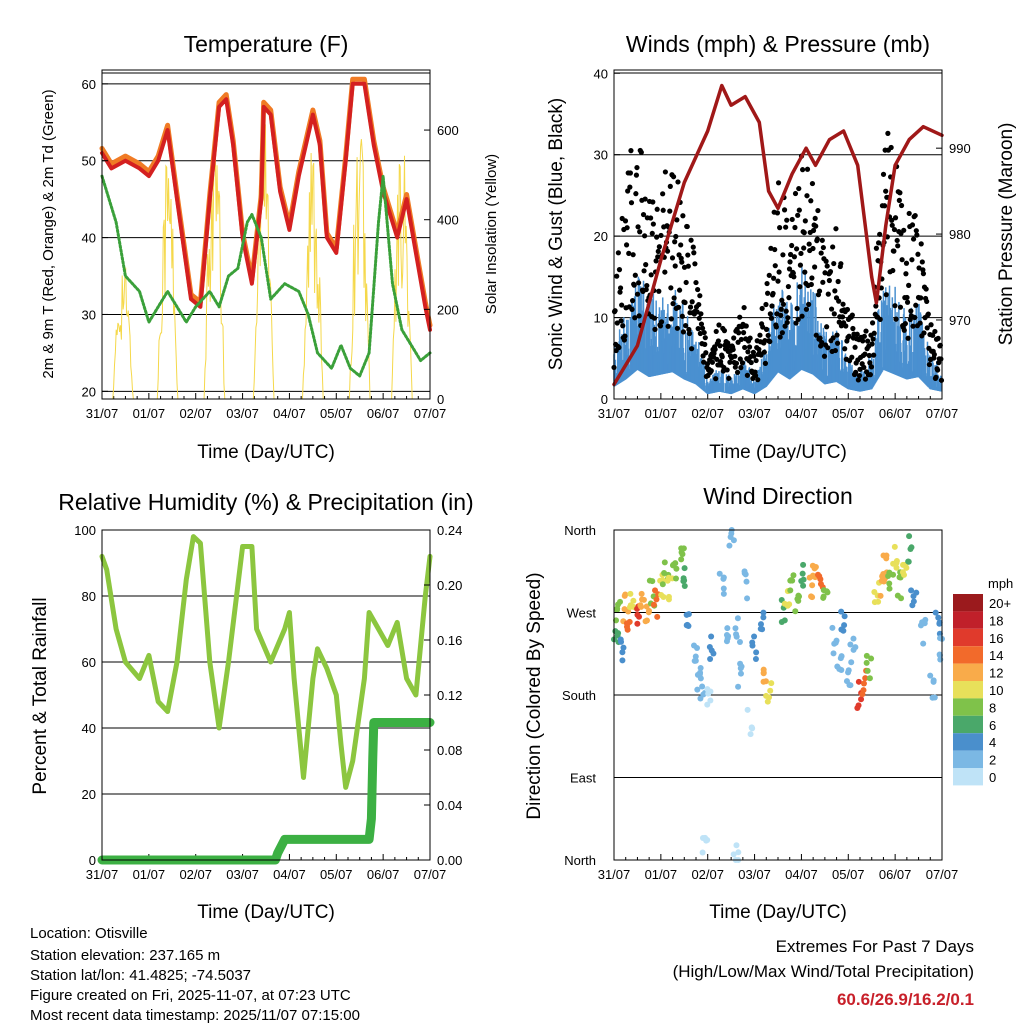 The width and height of the screenshot is (1024, 1024). I want to click on x-tick-label: 03/07, so click(754, 413).